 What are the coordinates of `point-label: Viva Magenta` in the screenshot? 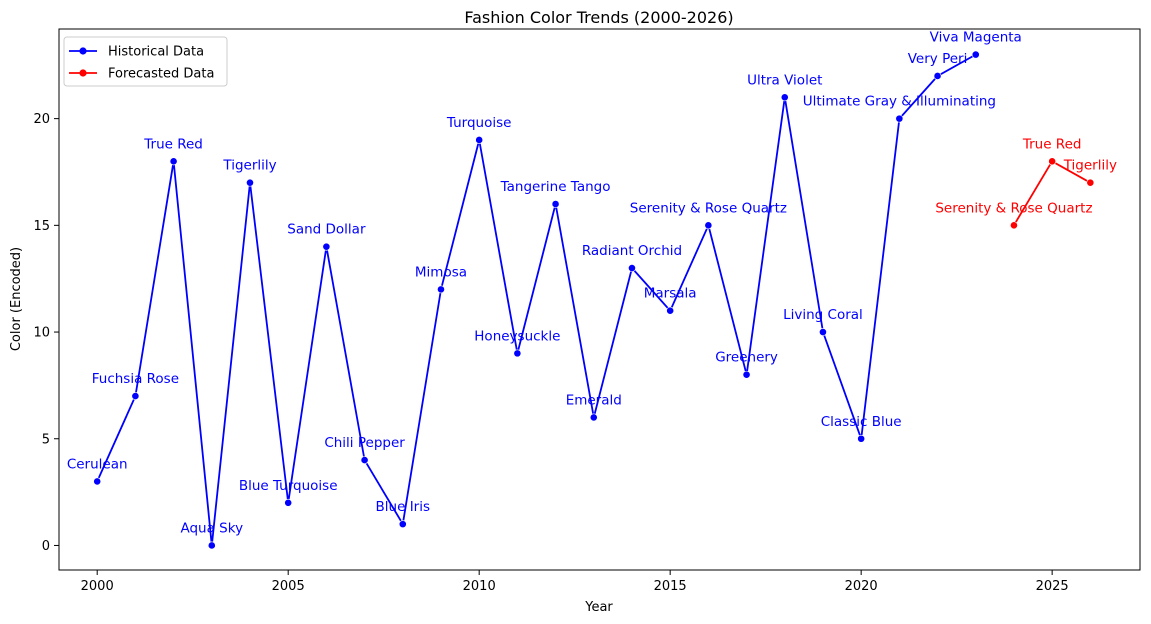 It's located at (976, 38).